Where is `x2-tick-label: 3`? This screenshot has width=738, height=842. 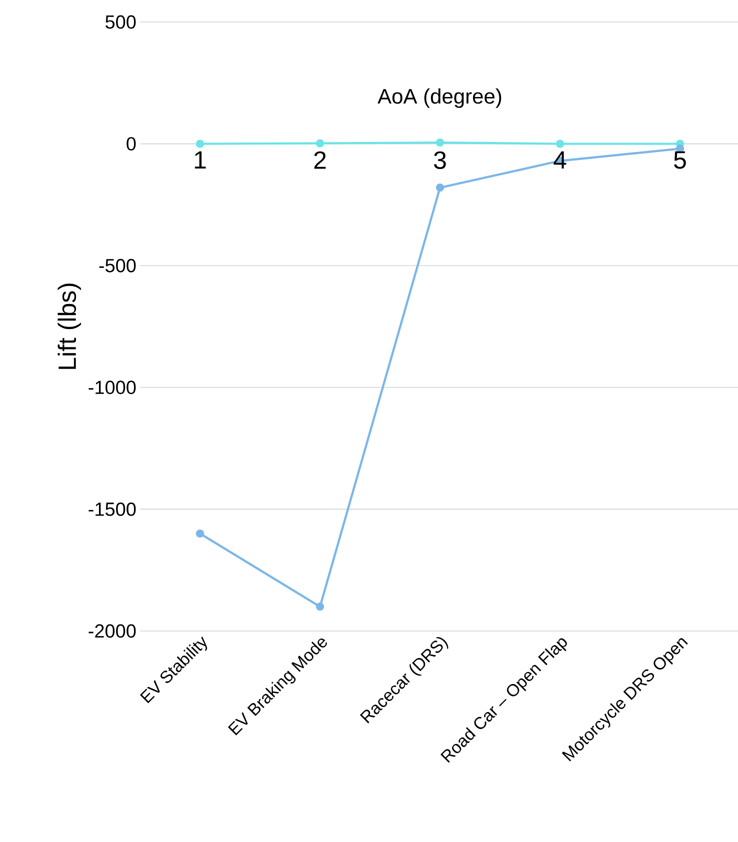
x2-tick-label: 3 is located at coordinates (440, 160).